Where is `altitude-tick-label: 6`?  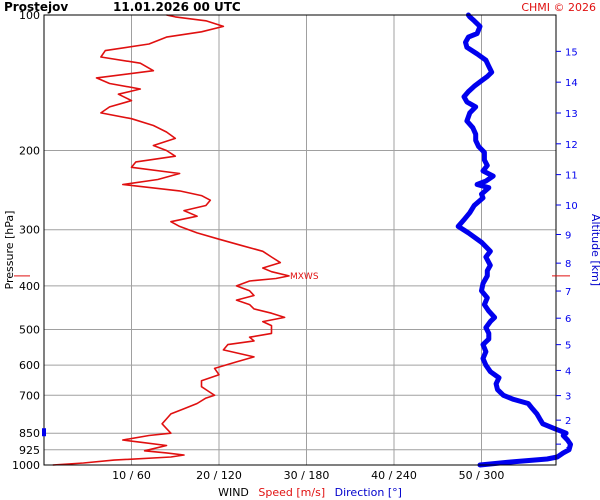
altitude-tick-label: 6 is located at coordinates (568, 319).